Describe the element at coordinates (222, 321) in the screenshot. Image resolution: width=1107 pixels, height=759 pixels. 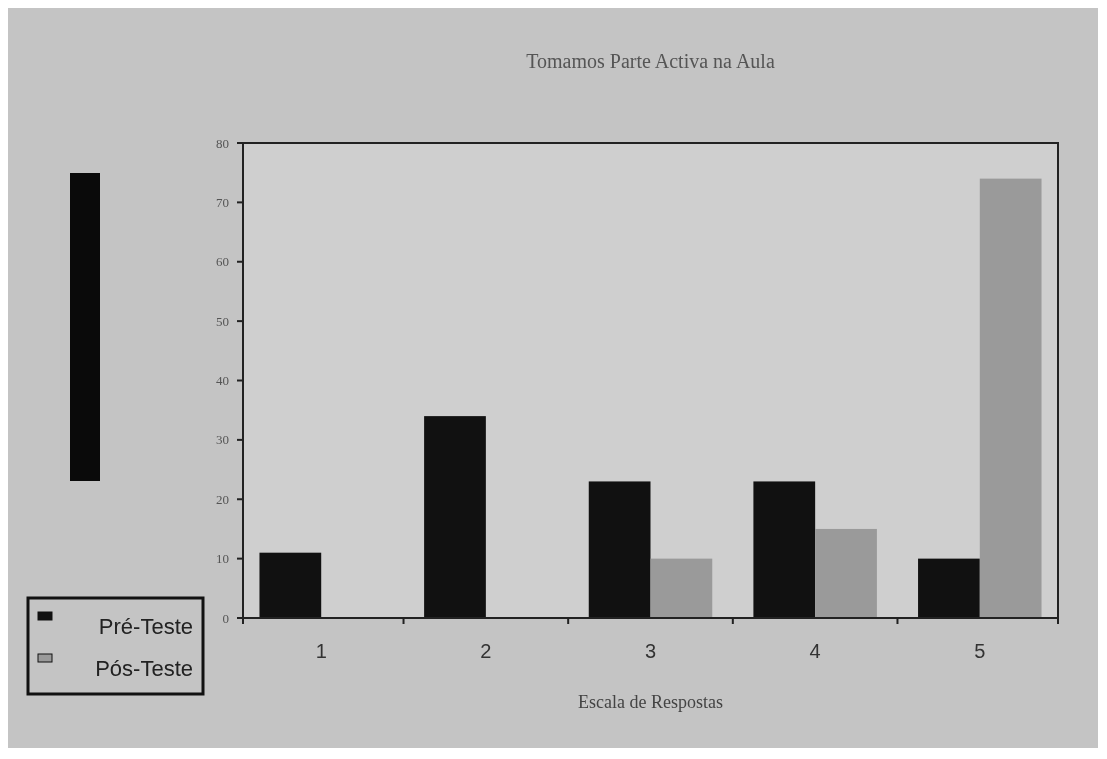
I see `y-tick-label: 50` at that location.